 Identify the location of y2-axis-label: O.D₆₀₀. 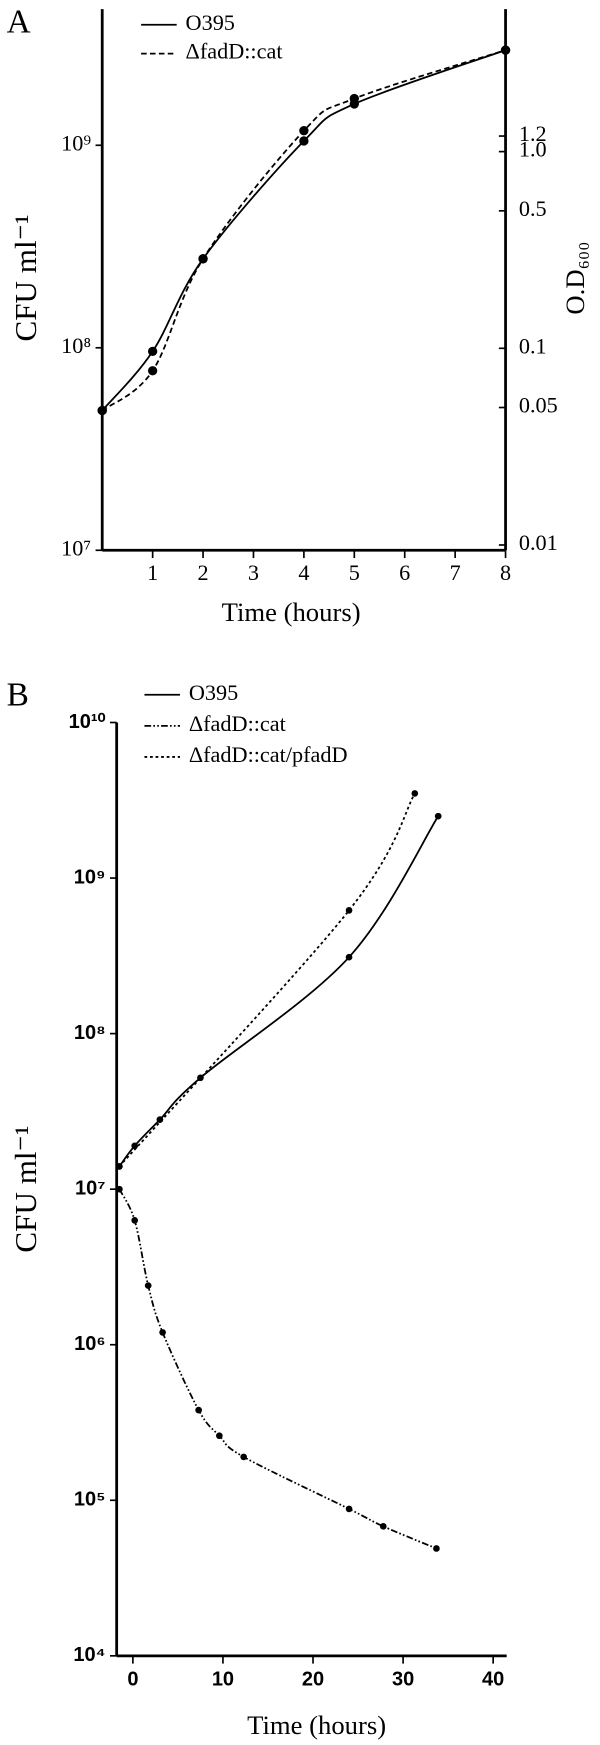
(575, 278).